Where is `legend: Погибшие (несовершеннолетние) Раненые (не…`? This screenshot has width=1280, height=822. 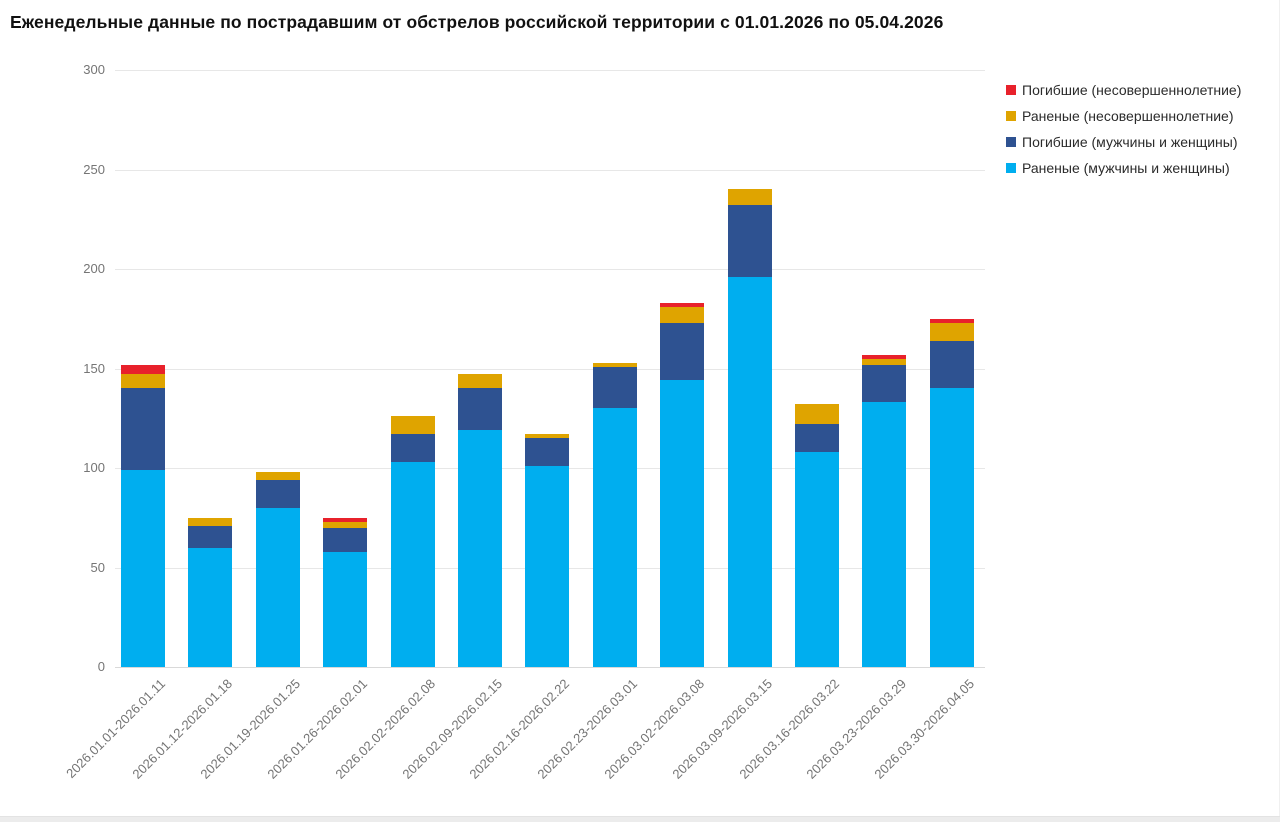 legend: Погибшие (несовершеннолетние) Раненые (не… is located at coordinates (1123, 134).